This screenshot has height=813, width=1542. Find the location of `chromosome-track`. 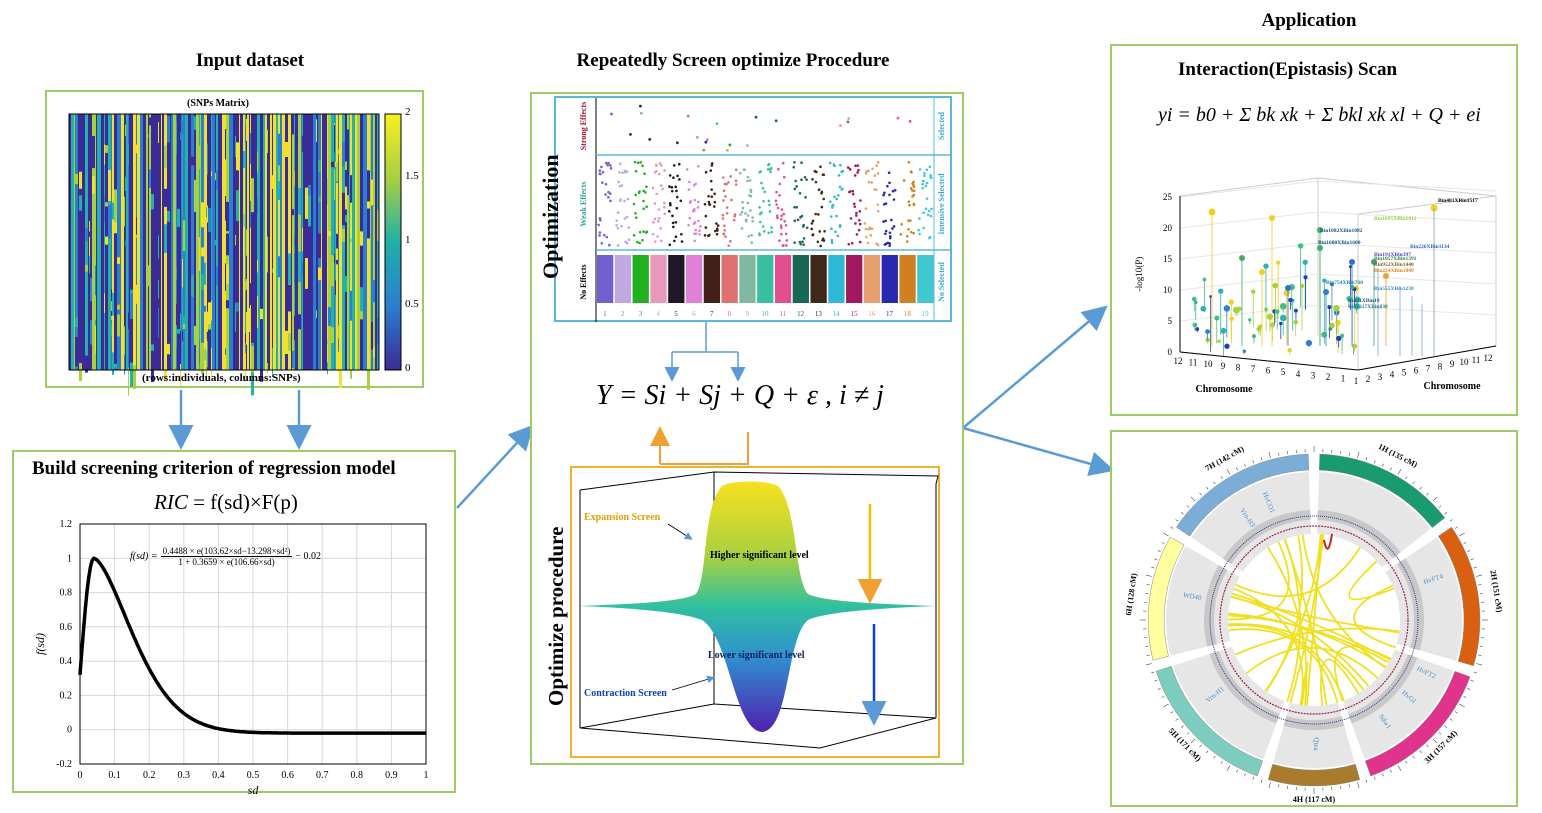

chromosome-track is located at coordinates (1203, 601).